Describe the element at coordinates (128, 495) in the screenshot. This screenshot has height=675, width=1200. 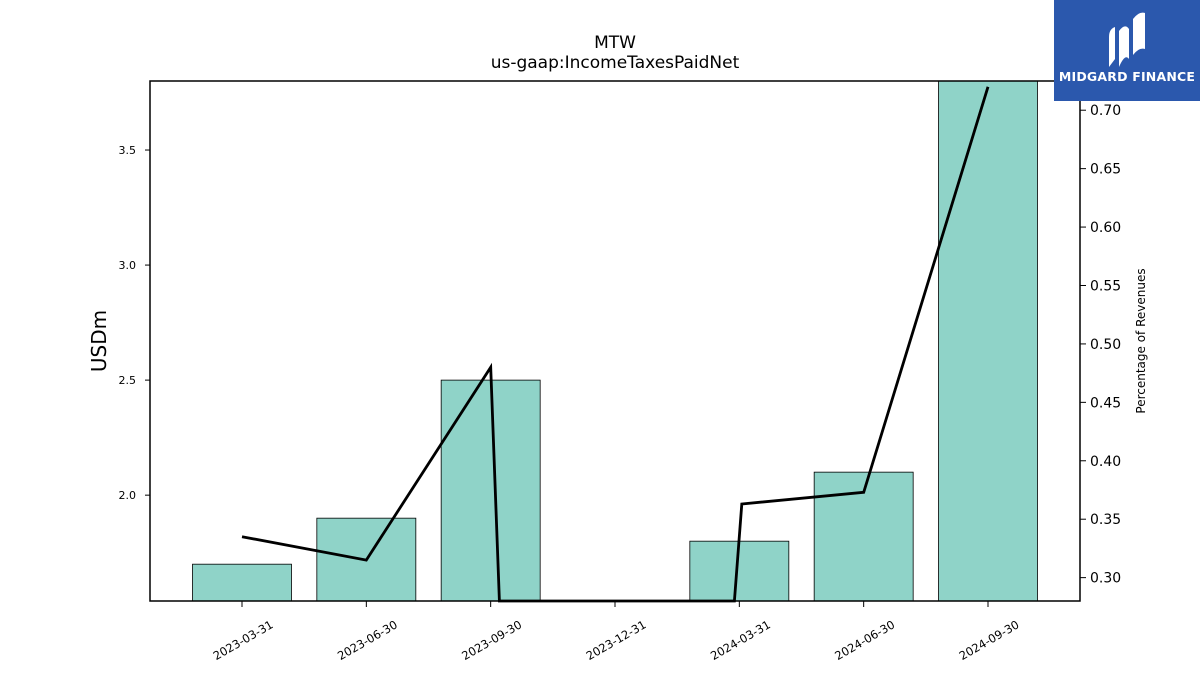
I see `y-tick-label: 2.0` at that location.